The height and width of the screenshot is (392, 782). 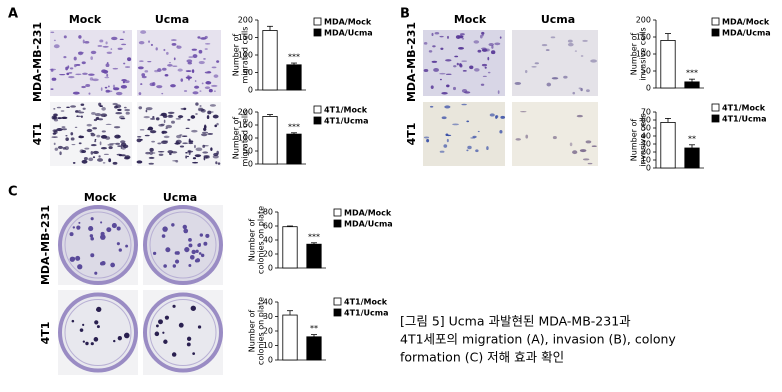 What do you see at coordinates (245, 20) in the screenshot?
I see `y-tick-label: 200` at bounding box center [245, 20].